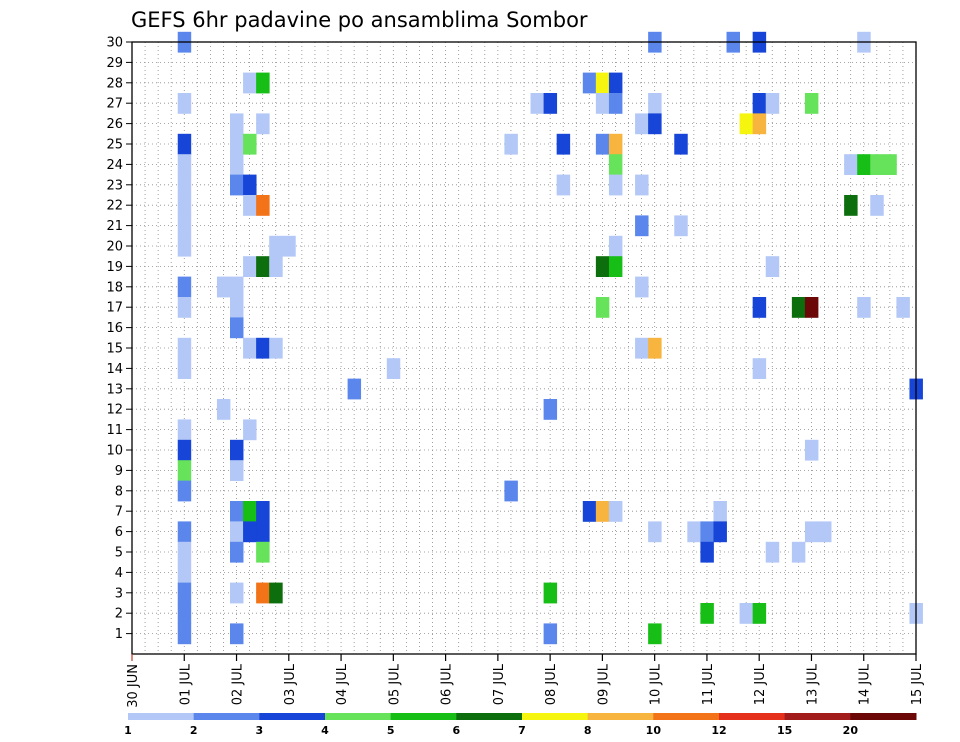 The width and height of the screenshot is (960, 742). What do you see at coordinates (194, 730) in the screenshot?
I see `colorbar-label: 2` at bounding box center [194, 730].